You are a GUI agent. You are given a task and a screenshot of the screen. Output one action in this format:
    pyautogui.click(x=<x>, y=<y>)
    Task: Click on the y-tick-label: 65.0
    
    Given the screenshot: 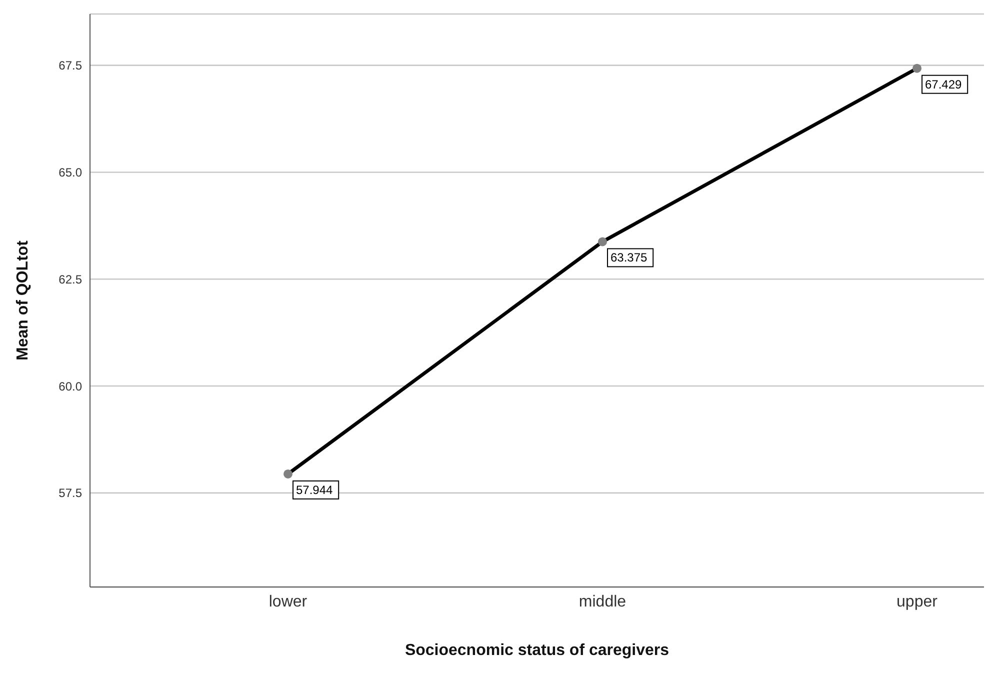 What is the action you would take?
    pyautogui.click(x=70, y=172)
    